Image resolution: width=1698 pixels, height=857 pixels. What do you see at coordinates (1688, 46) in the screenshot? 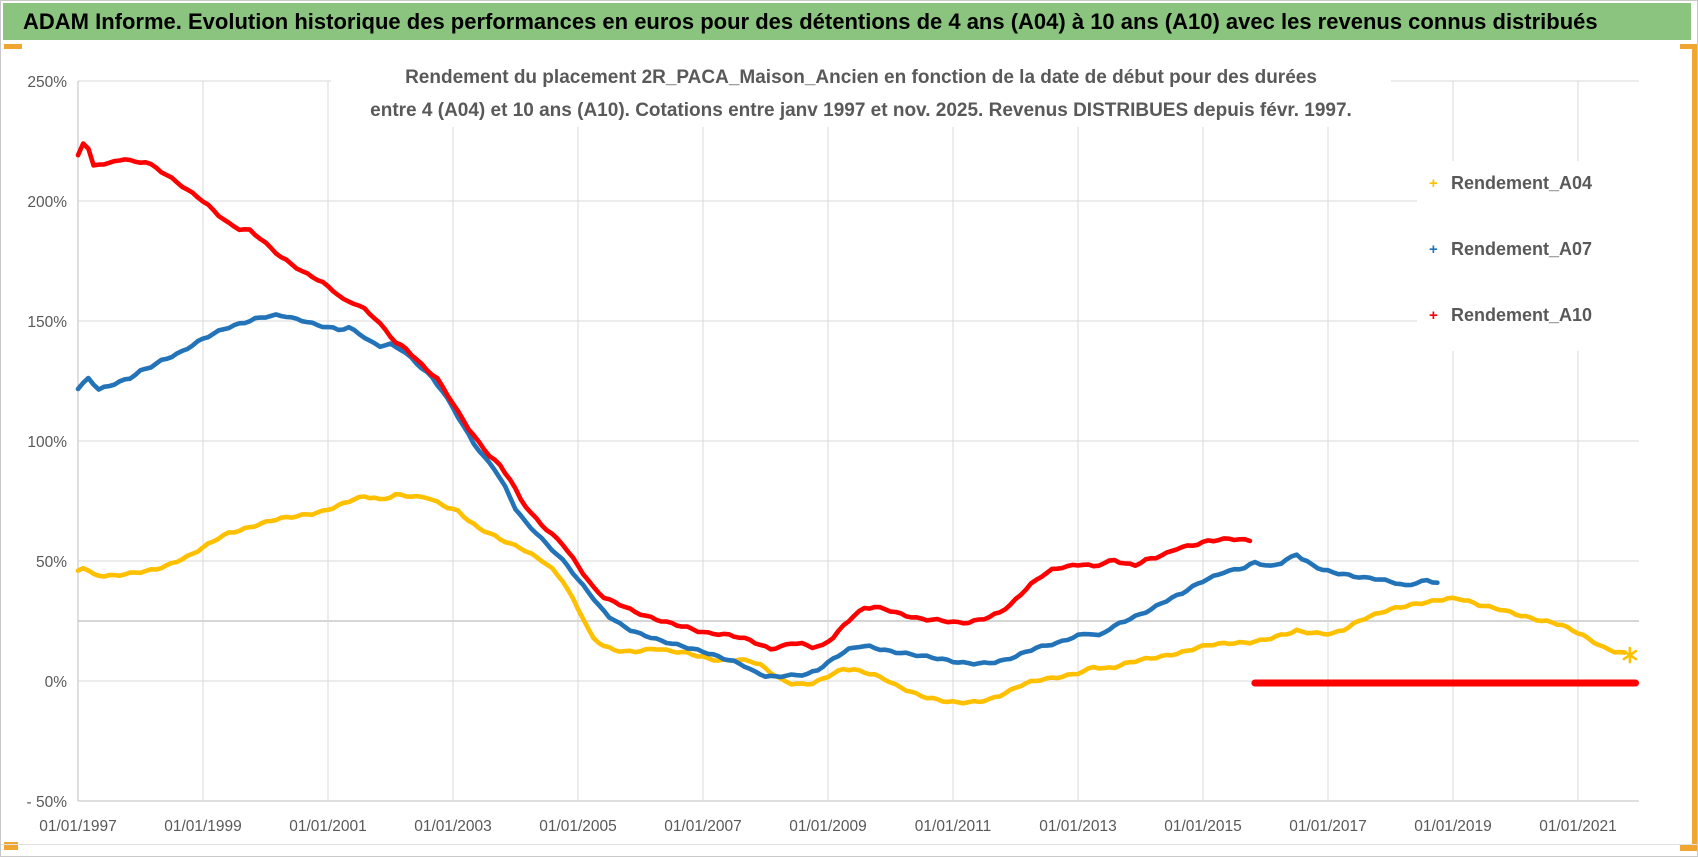
I see `selection-mark-top-right` at bounding box center [1688, 46].